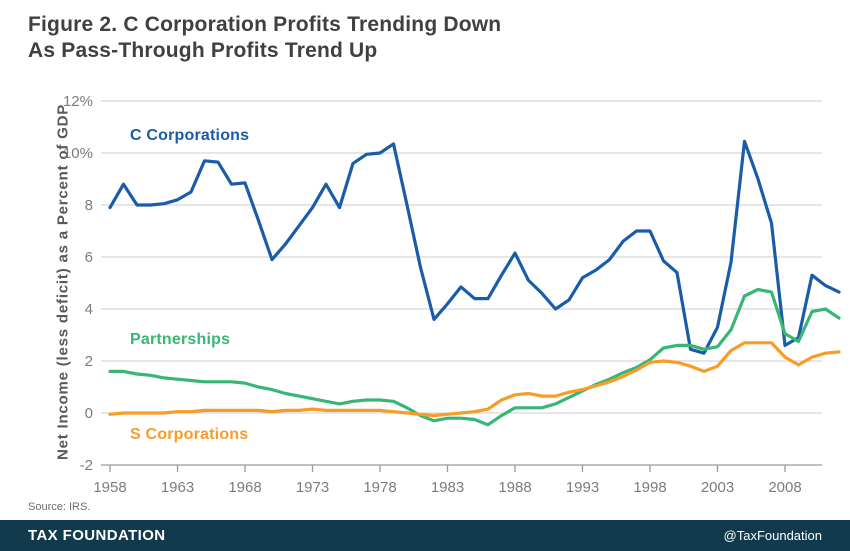 The image size is (850, 551). What do you see at coordinates (97, 535) in the screenshot?
I see `footer-brand: TAX FOUNDATION` at bounding box center [97, 535].